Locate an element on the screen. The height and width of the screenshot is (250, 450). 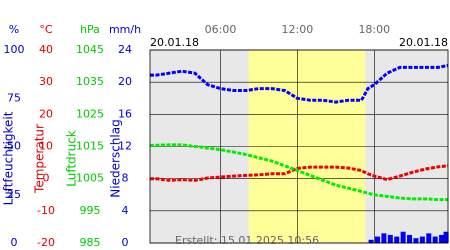
x-tick-label: 18:00 is located at coordinates (374, 29).